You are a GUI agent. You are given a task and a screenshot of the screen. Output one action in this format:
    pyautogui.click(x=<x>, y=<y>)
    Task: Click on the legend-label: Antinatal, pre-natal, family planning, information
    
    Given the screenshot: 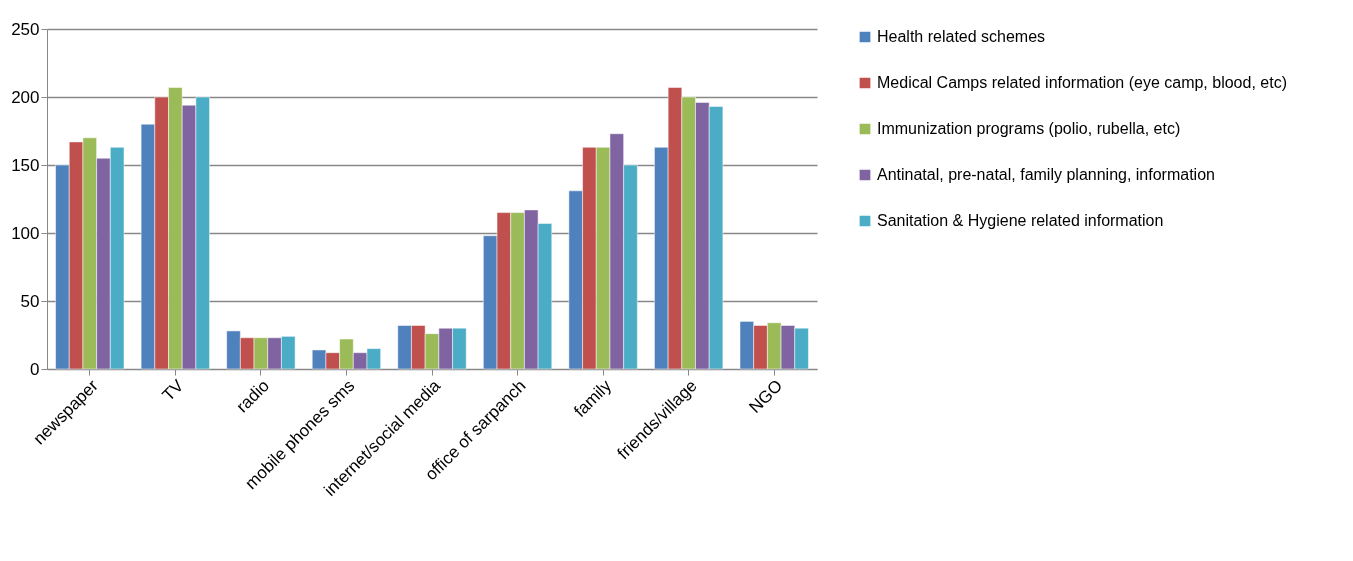 What is the action you would take?
    pyautogui.click(x=1046, y=174)
    